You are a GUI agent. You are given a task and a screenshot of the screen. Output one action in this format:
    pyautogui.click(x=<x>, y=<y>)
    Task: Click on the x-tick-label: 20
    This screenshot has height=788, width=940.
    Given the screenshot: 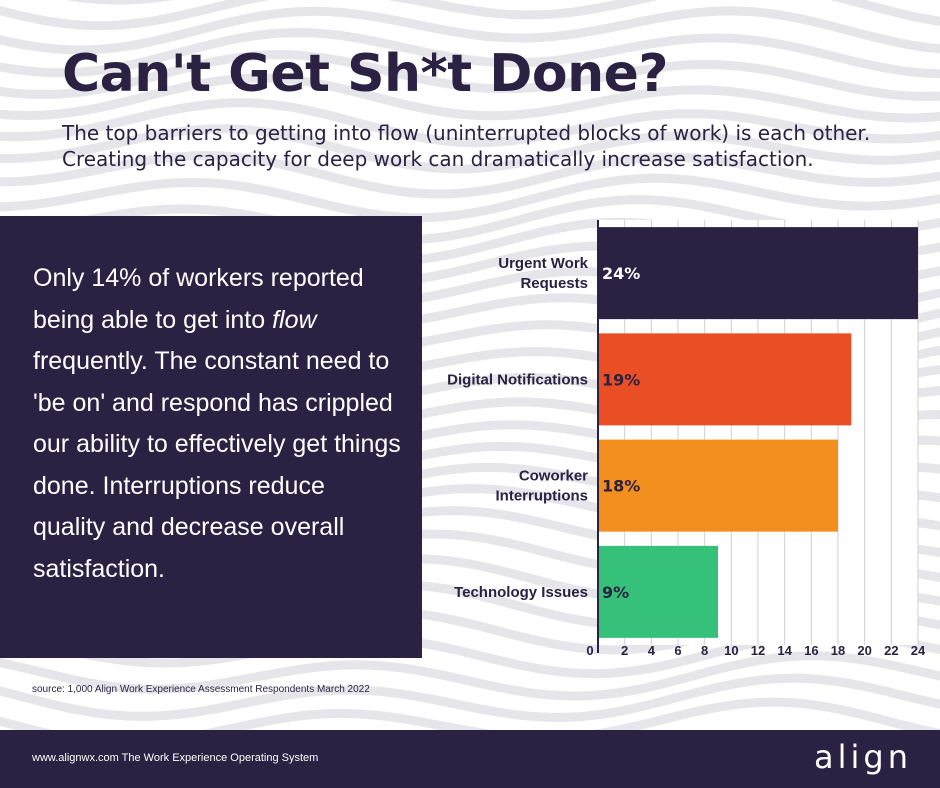 What is the action you would take?
    pyautogui.click(x=864, y=650)
    